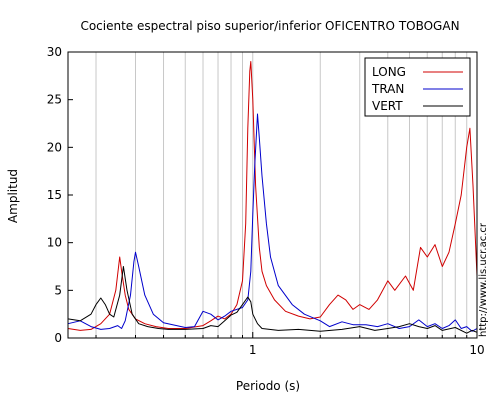  I want to click on watermark-url: http://www.lis.ucr.ac.cr, so click(483, 279).